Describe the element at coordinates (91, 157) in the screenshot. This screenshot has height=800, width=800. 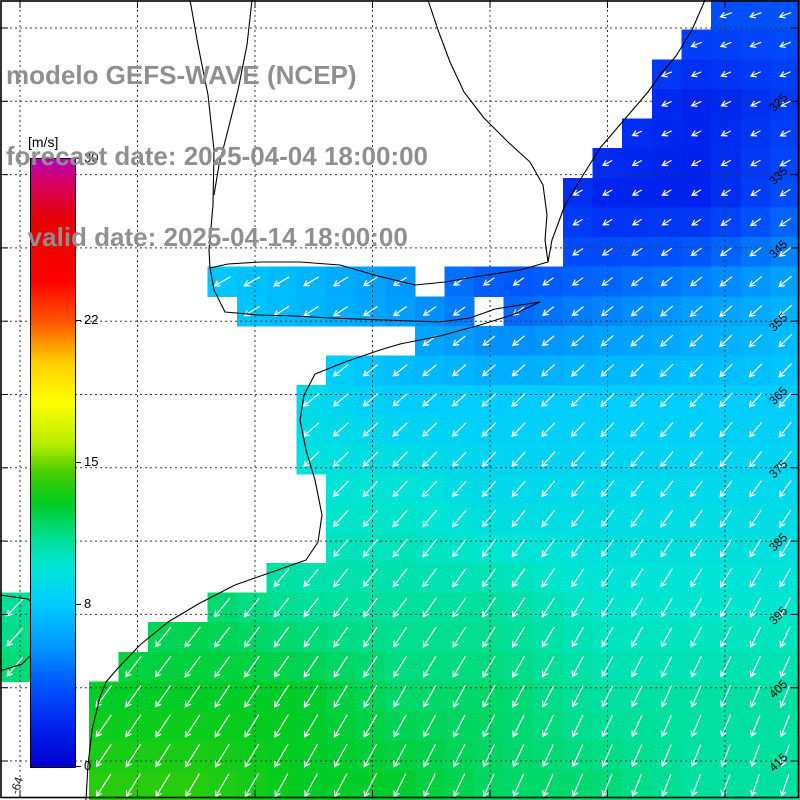
I see `colorbar-tick-label: 30` at that location.